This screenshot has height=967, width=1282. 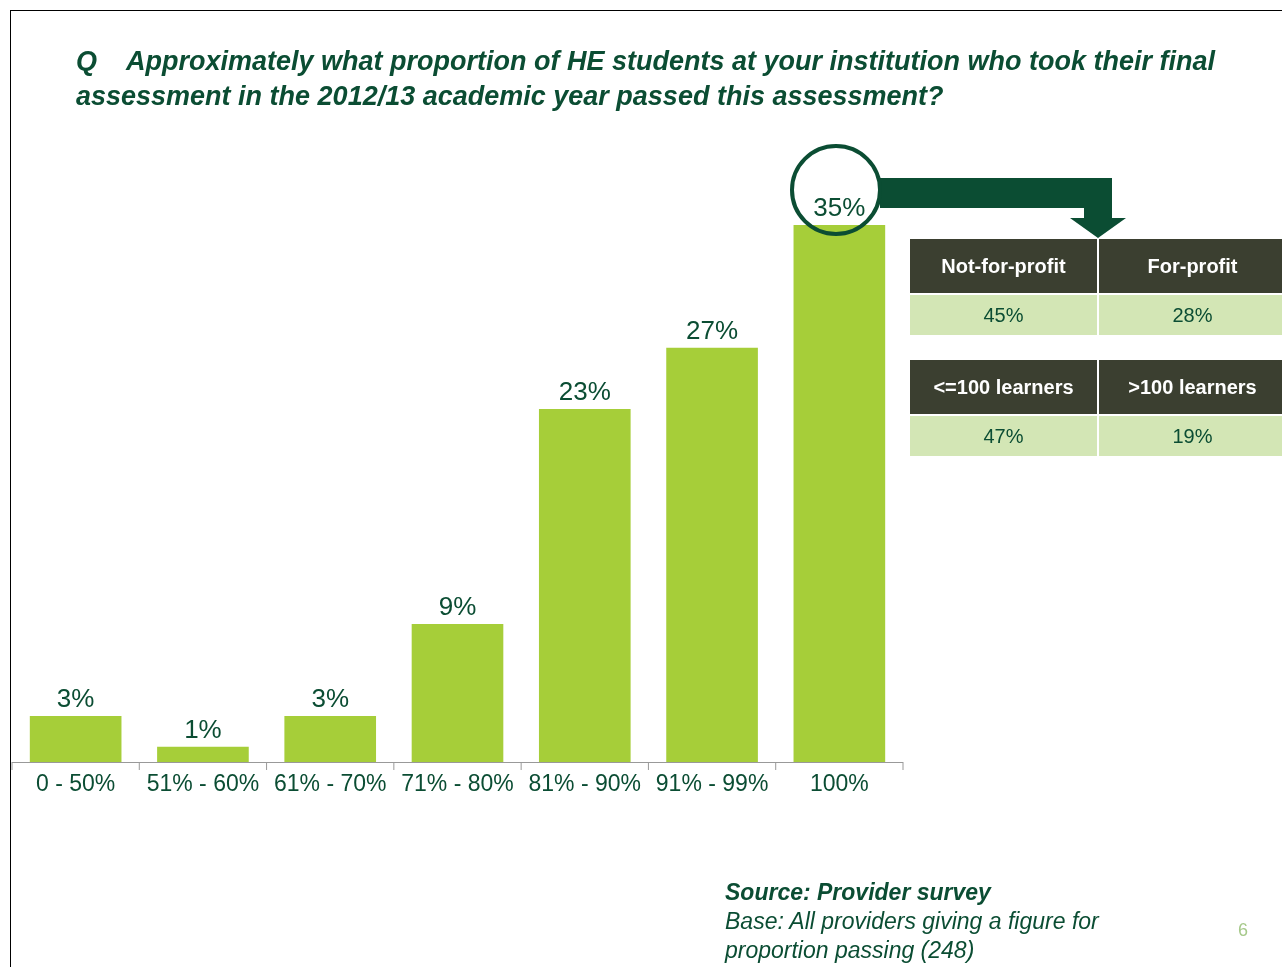 What do you see at coordinates (330, 782) in the screenshot?
I see `x-tick-label: 61% - 70%` at bounding box center [330, 782].